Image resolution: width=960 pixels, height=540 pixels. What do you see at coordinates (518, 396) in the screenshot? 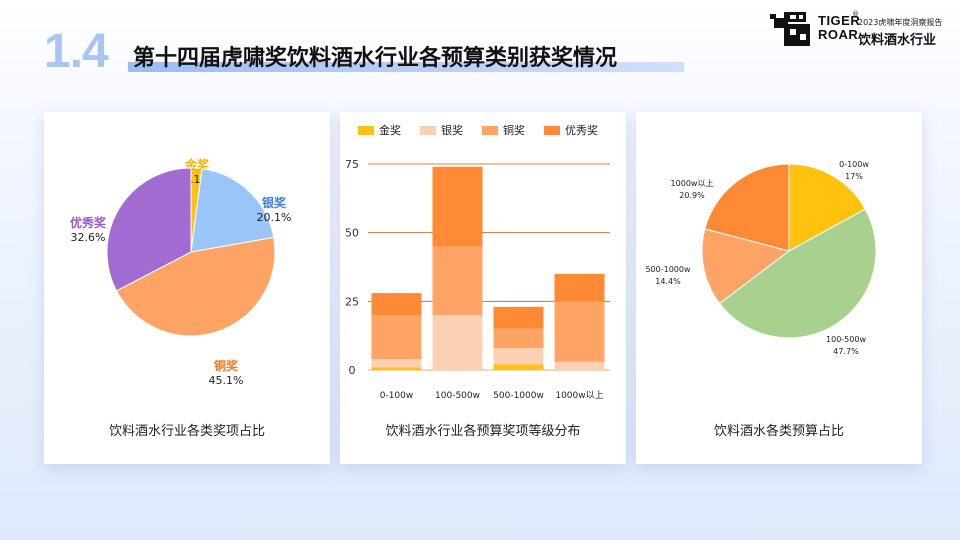
I see `x-tick-label-2: 500-1000w` at bounding box center [518, 396].